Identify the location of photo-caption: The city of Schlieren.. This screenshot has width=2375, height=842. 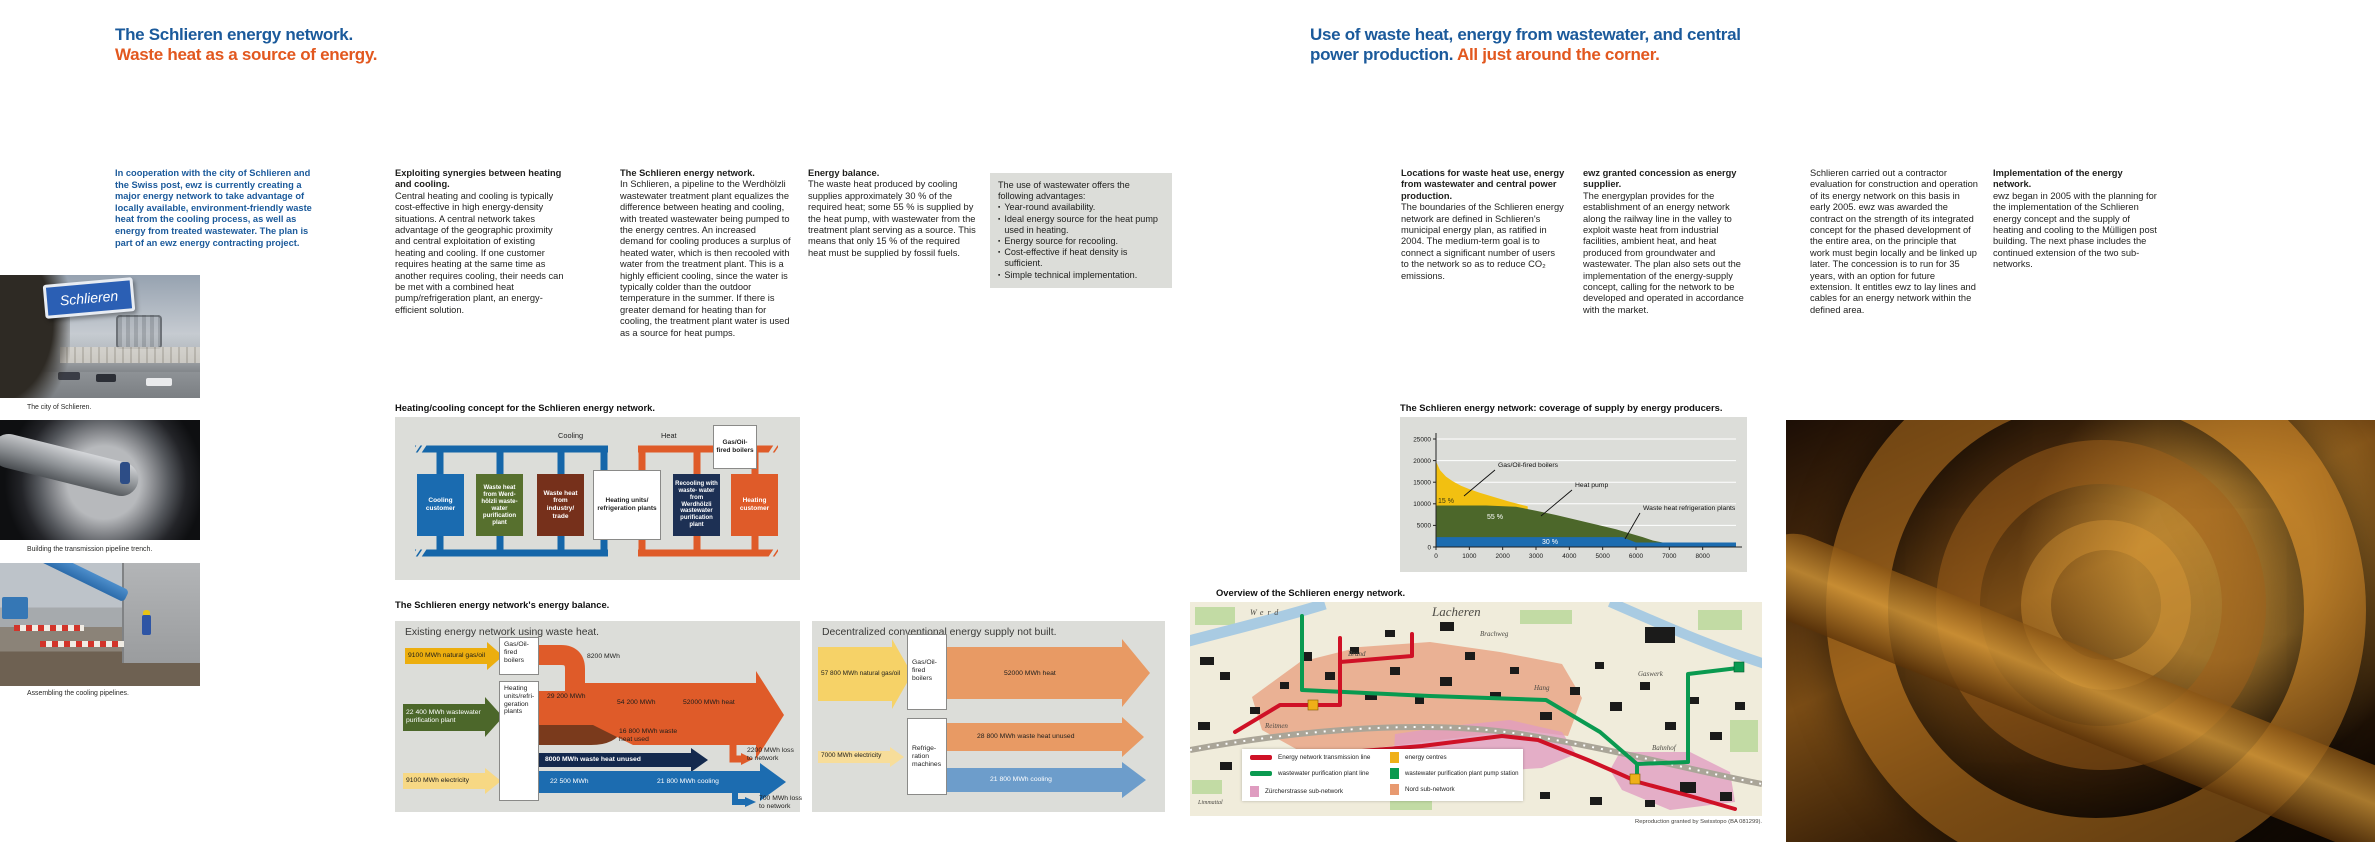
(59, 407).